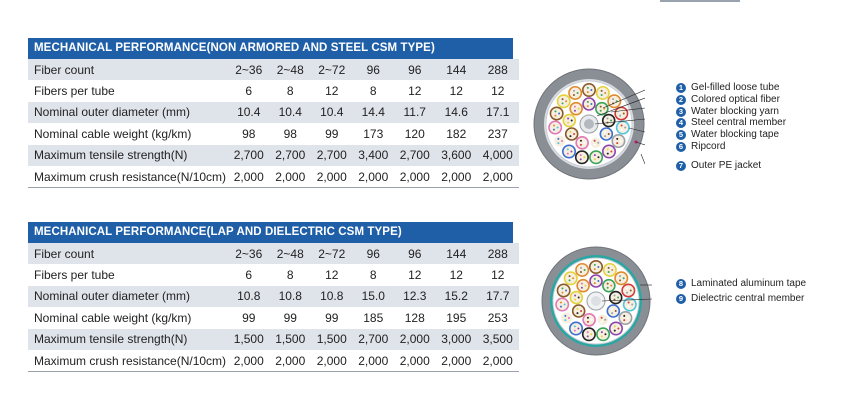 This screenshot has height=413, width=865. I want to click on row-label: Maximum tensile strength(N), so click(128, 155).